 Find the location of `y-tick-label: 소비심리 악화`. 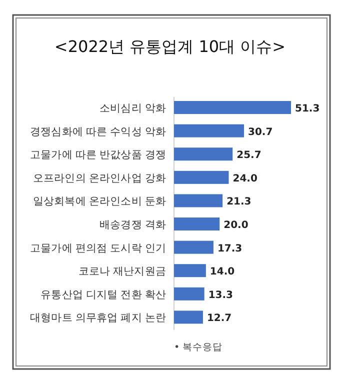

y-tick-label: 소비심리 악화 is located at coordinates (132, 108).